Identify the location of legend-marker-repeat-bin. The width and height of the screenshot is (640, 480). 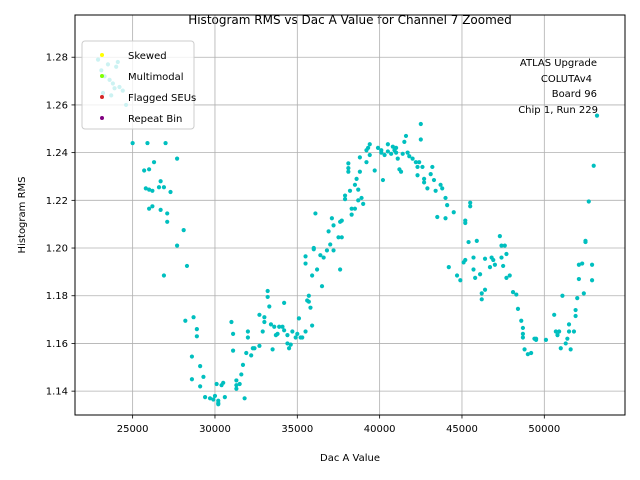
(102, 118).